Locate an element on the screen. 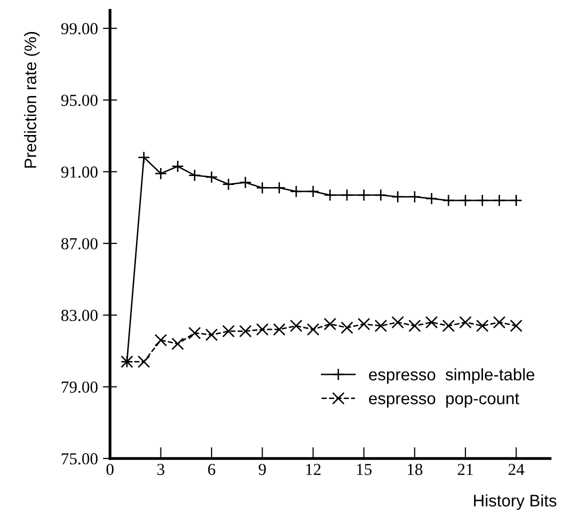  x-tick-label: 9 is located at coordinates (262, 470).